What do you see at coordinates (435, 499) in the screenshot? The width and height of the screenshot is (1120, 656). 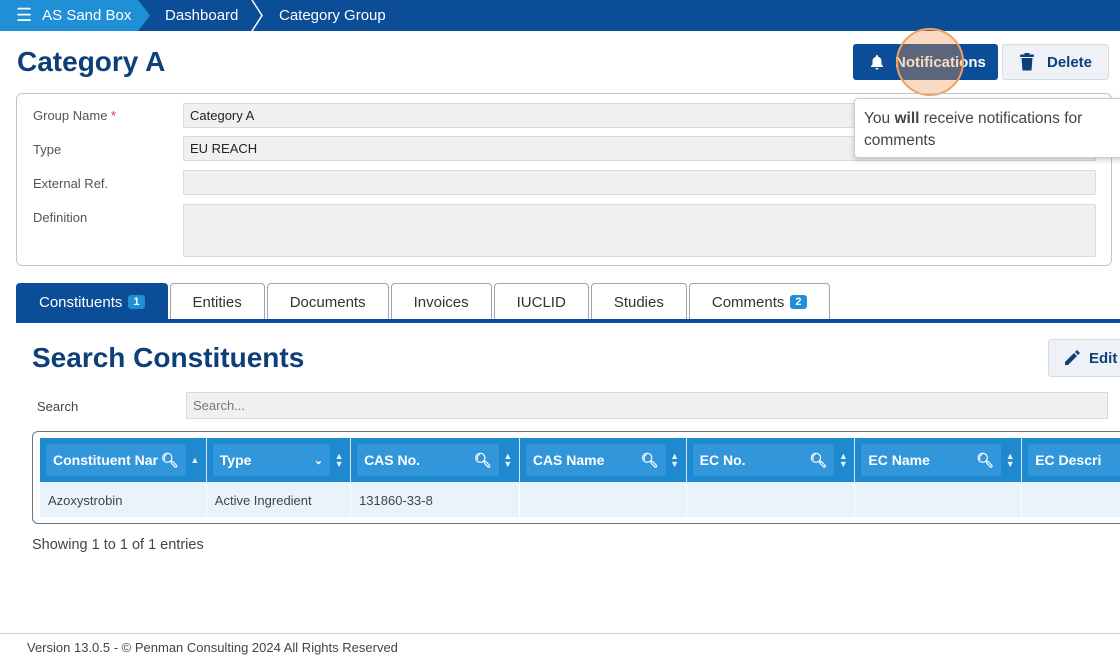 I see `cell: 131860-33-8` at bounding box center [435, 499].